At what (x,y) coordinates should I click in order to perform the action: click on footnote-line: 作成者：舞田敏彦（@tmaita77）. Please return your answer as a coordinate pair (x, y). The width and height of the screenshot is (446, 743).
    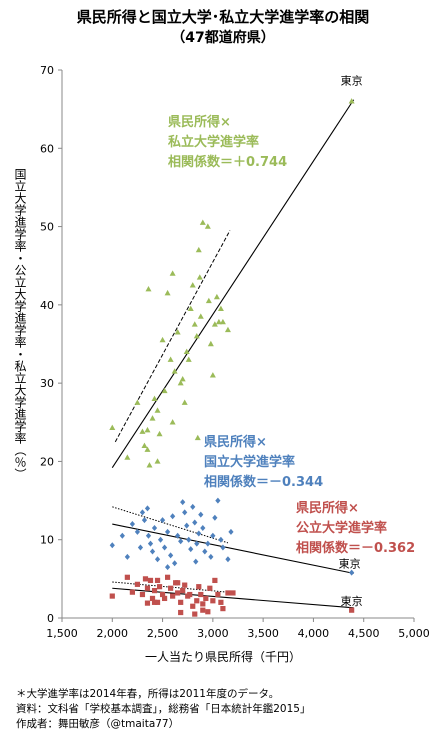
    Looking at the image, I should click on (98, 724).